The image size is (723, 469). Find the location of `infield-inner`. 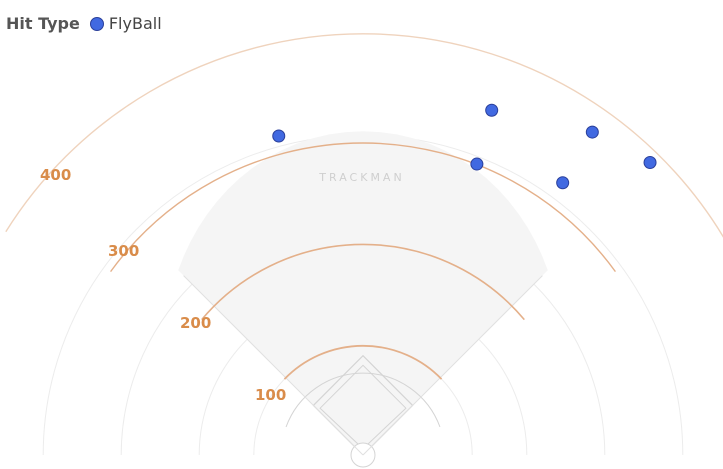

infield-inner is located at coordinates (363, 407).